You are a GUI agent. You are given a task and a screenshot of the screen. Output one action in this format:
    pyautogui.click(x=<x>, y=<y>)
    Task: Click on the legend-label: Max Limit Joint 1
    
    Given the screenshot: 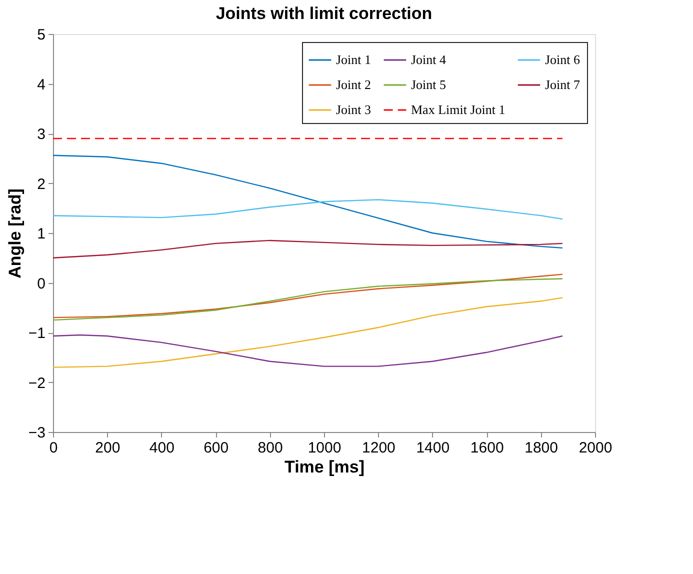 What is the action you would take?
    pyautogui.click(x=458, y=109)
    